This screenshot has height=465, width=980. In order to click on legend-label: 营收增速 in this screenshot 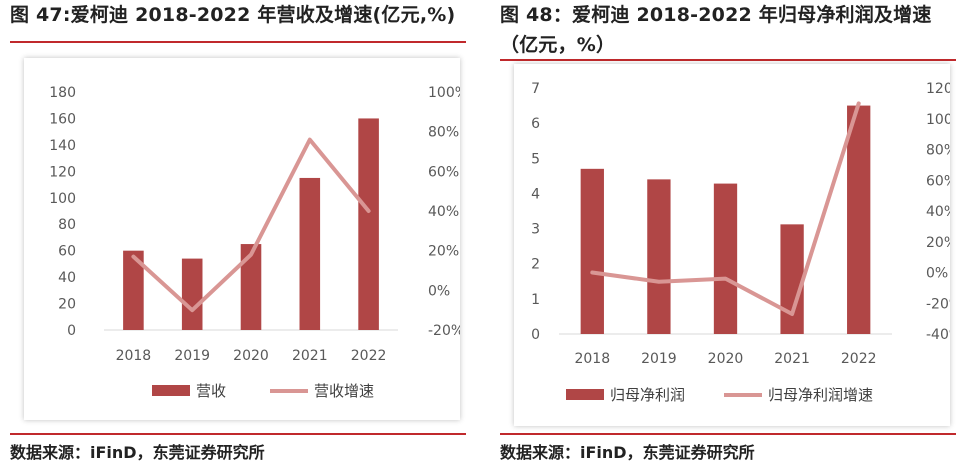, I will do `click(344, 391)`.